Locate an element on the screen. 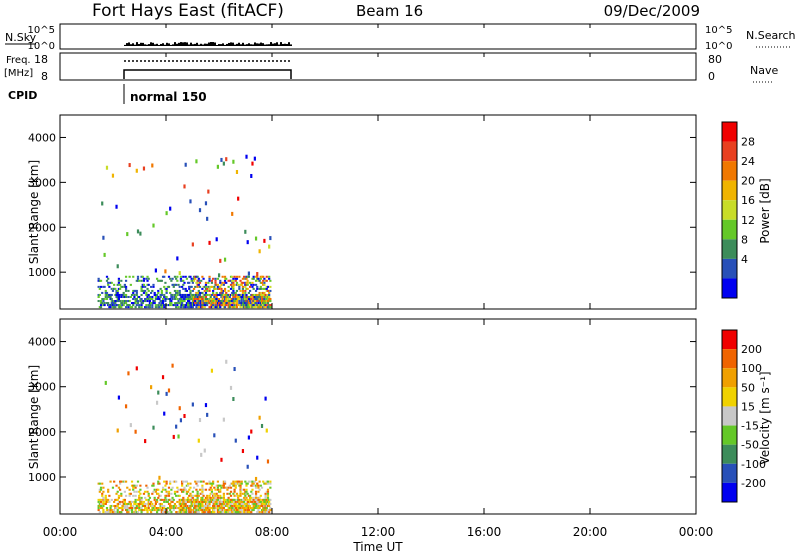 The image size is (800, 554). y-tick-label: 2000 is located at coordinates (42, 227).